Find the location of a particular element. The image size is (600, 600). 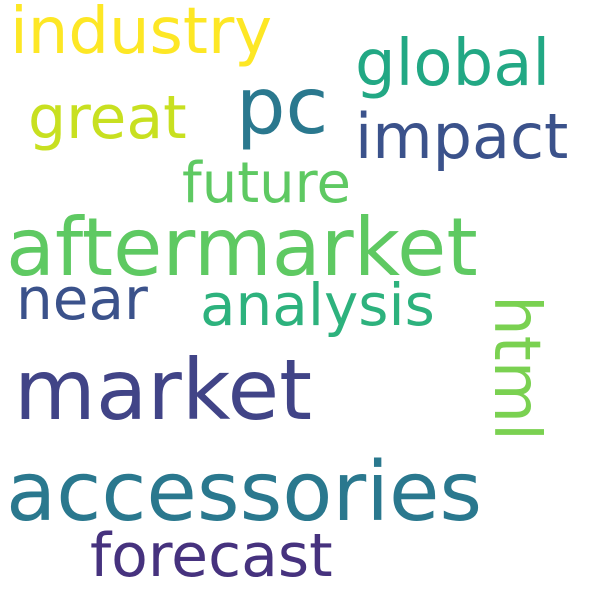

word-impact: impact is located at coordinates (462, 136).